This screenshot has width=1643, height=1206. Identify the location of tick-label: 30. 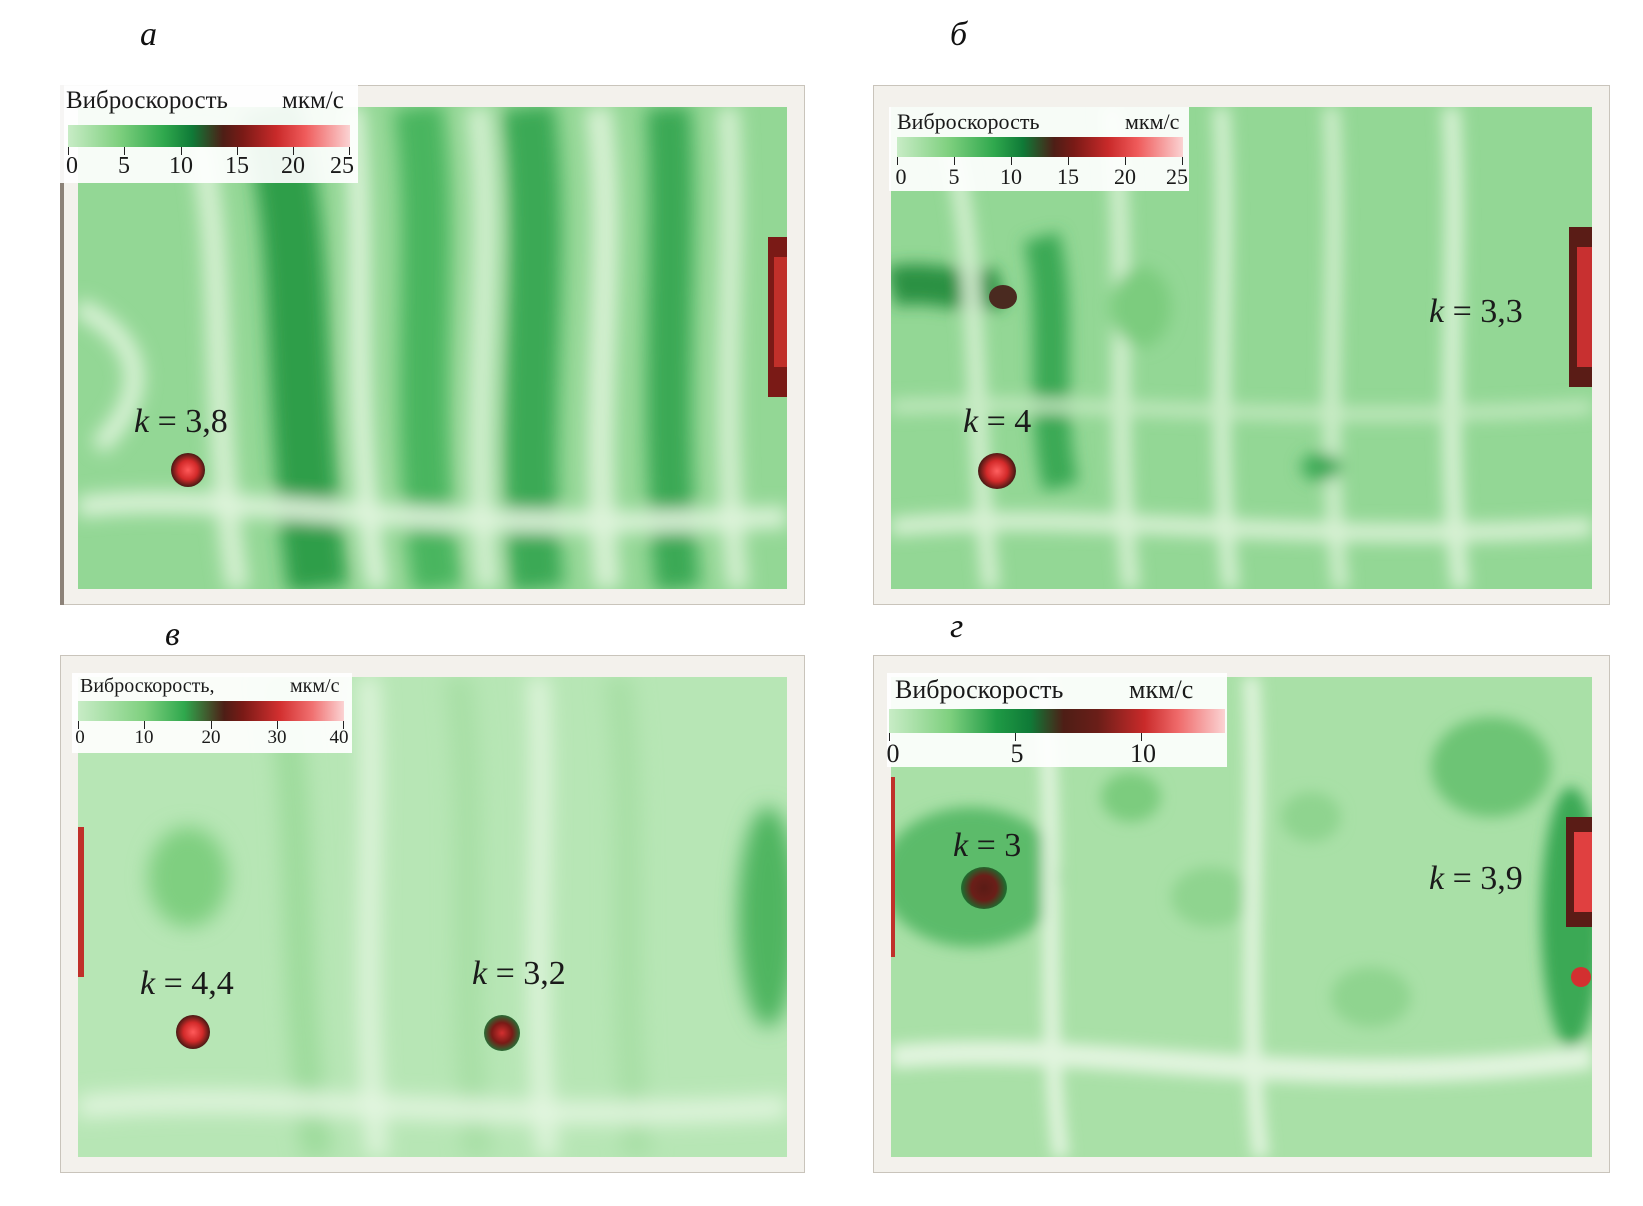
(277, 737).